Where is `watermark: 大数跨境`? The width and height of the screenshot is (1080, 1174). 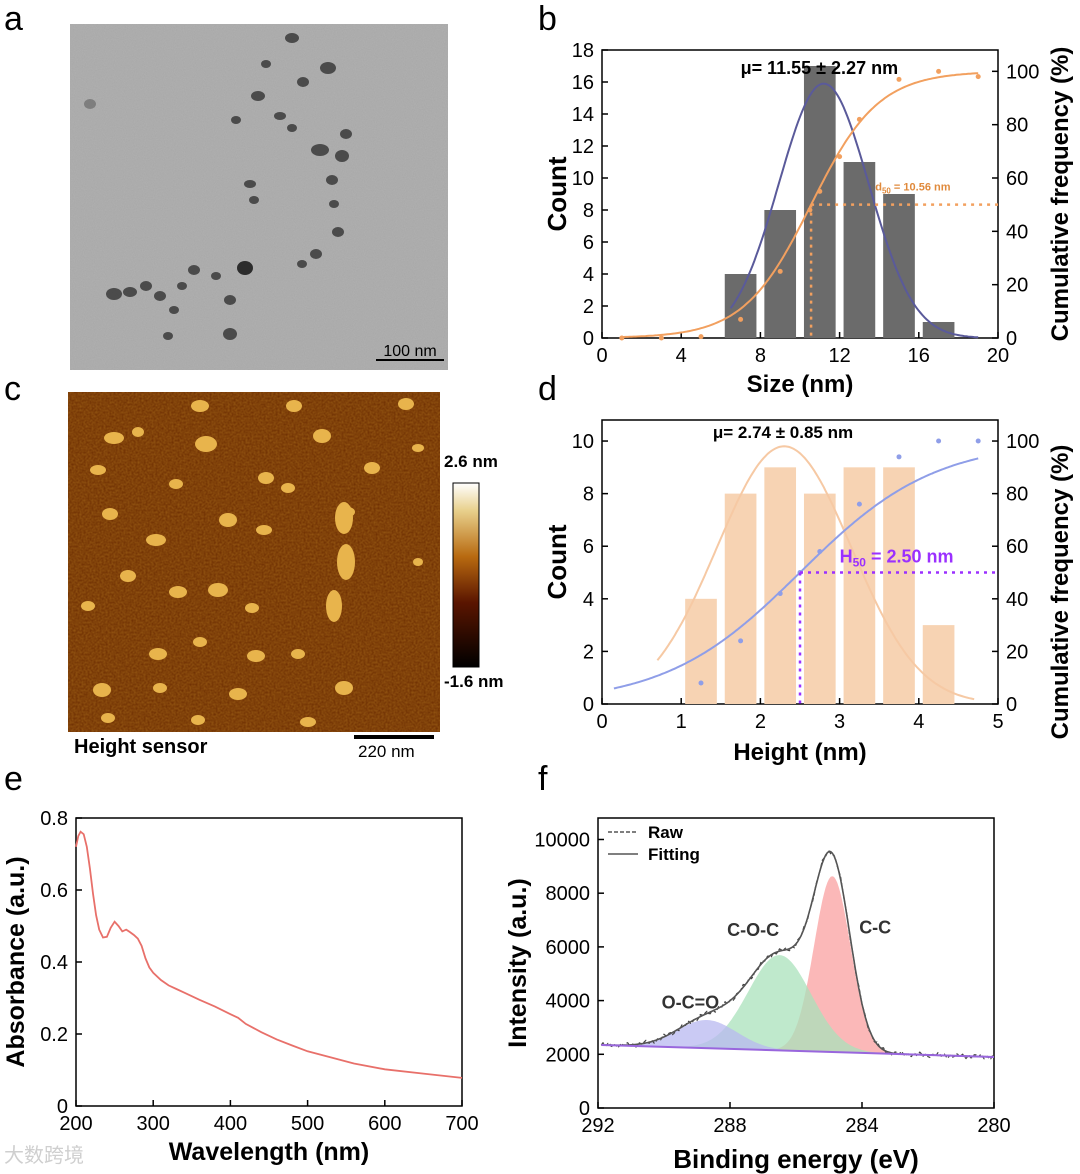 watermark: 大数跨境 is located at coordinates (44, 1155).